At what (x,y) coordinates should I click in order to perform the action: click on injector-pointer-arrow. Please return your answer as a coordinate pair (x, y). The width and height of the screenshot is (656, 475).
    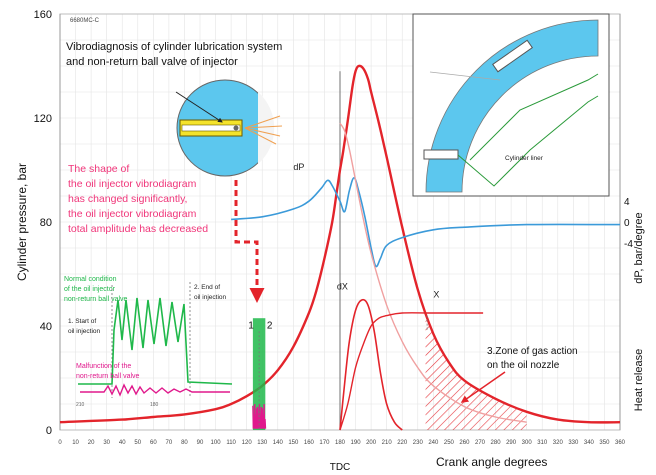
    Looking at the image, I should click on (199, 107).